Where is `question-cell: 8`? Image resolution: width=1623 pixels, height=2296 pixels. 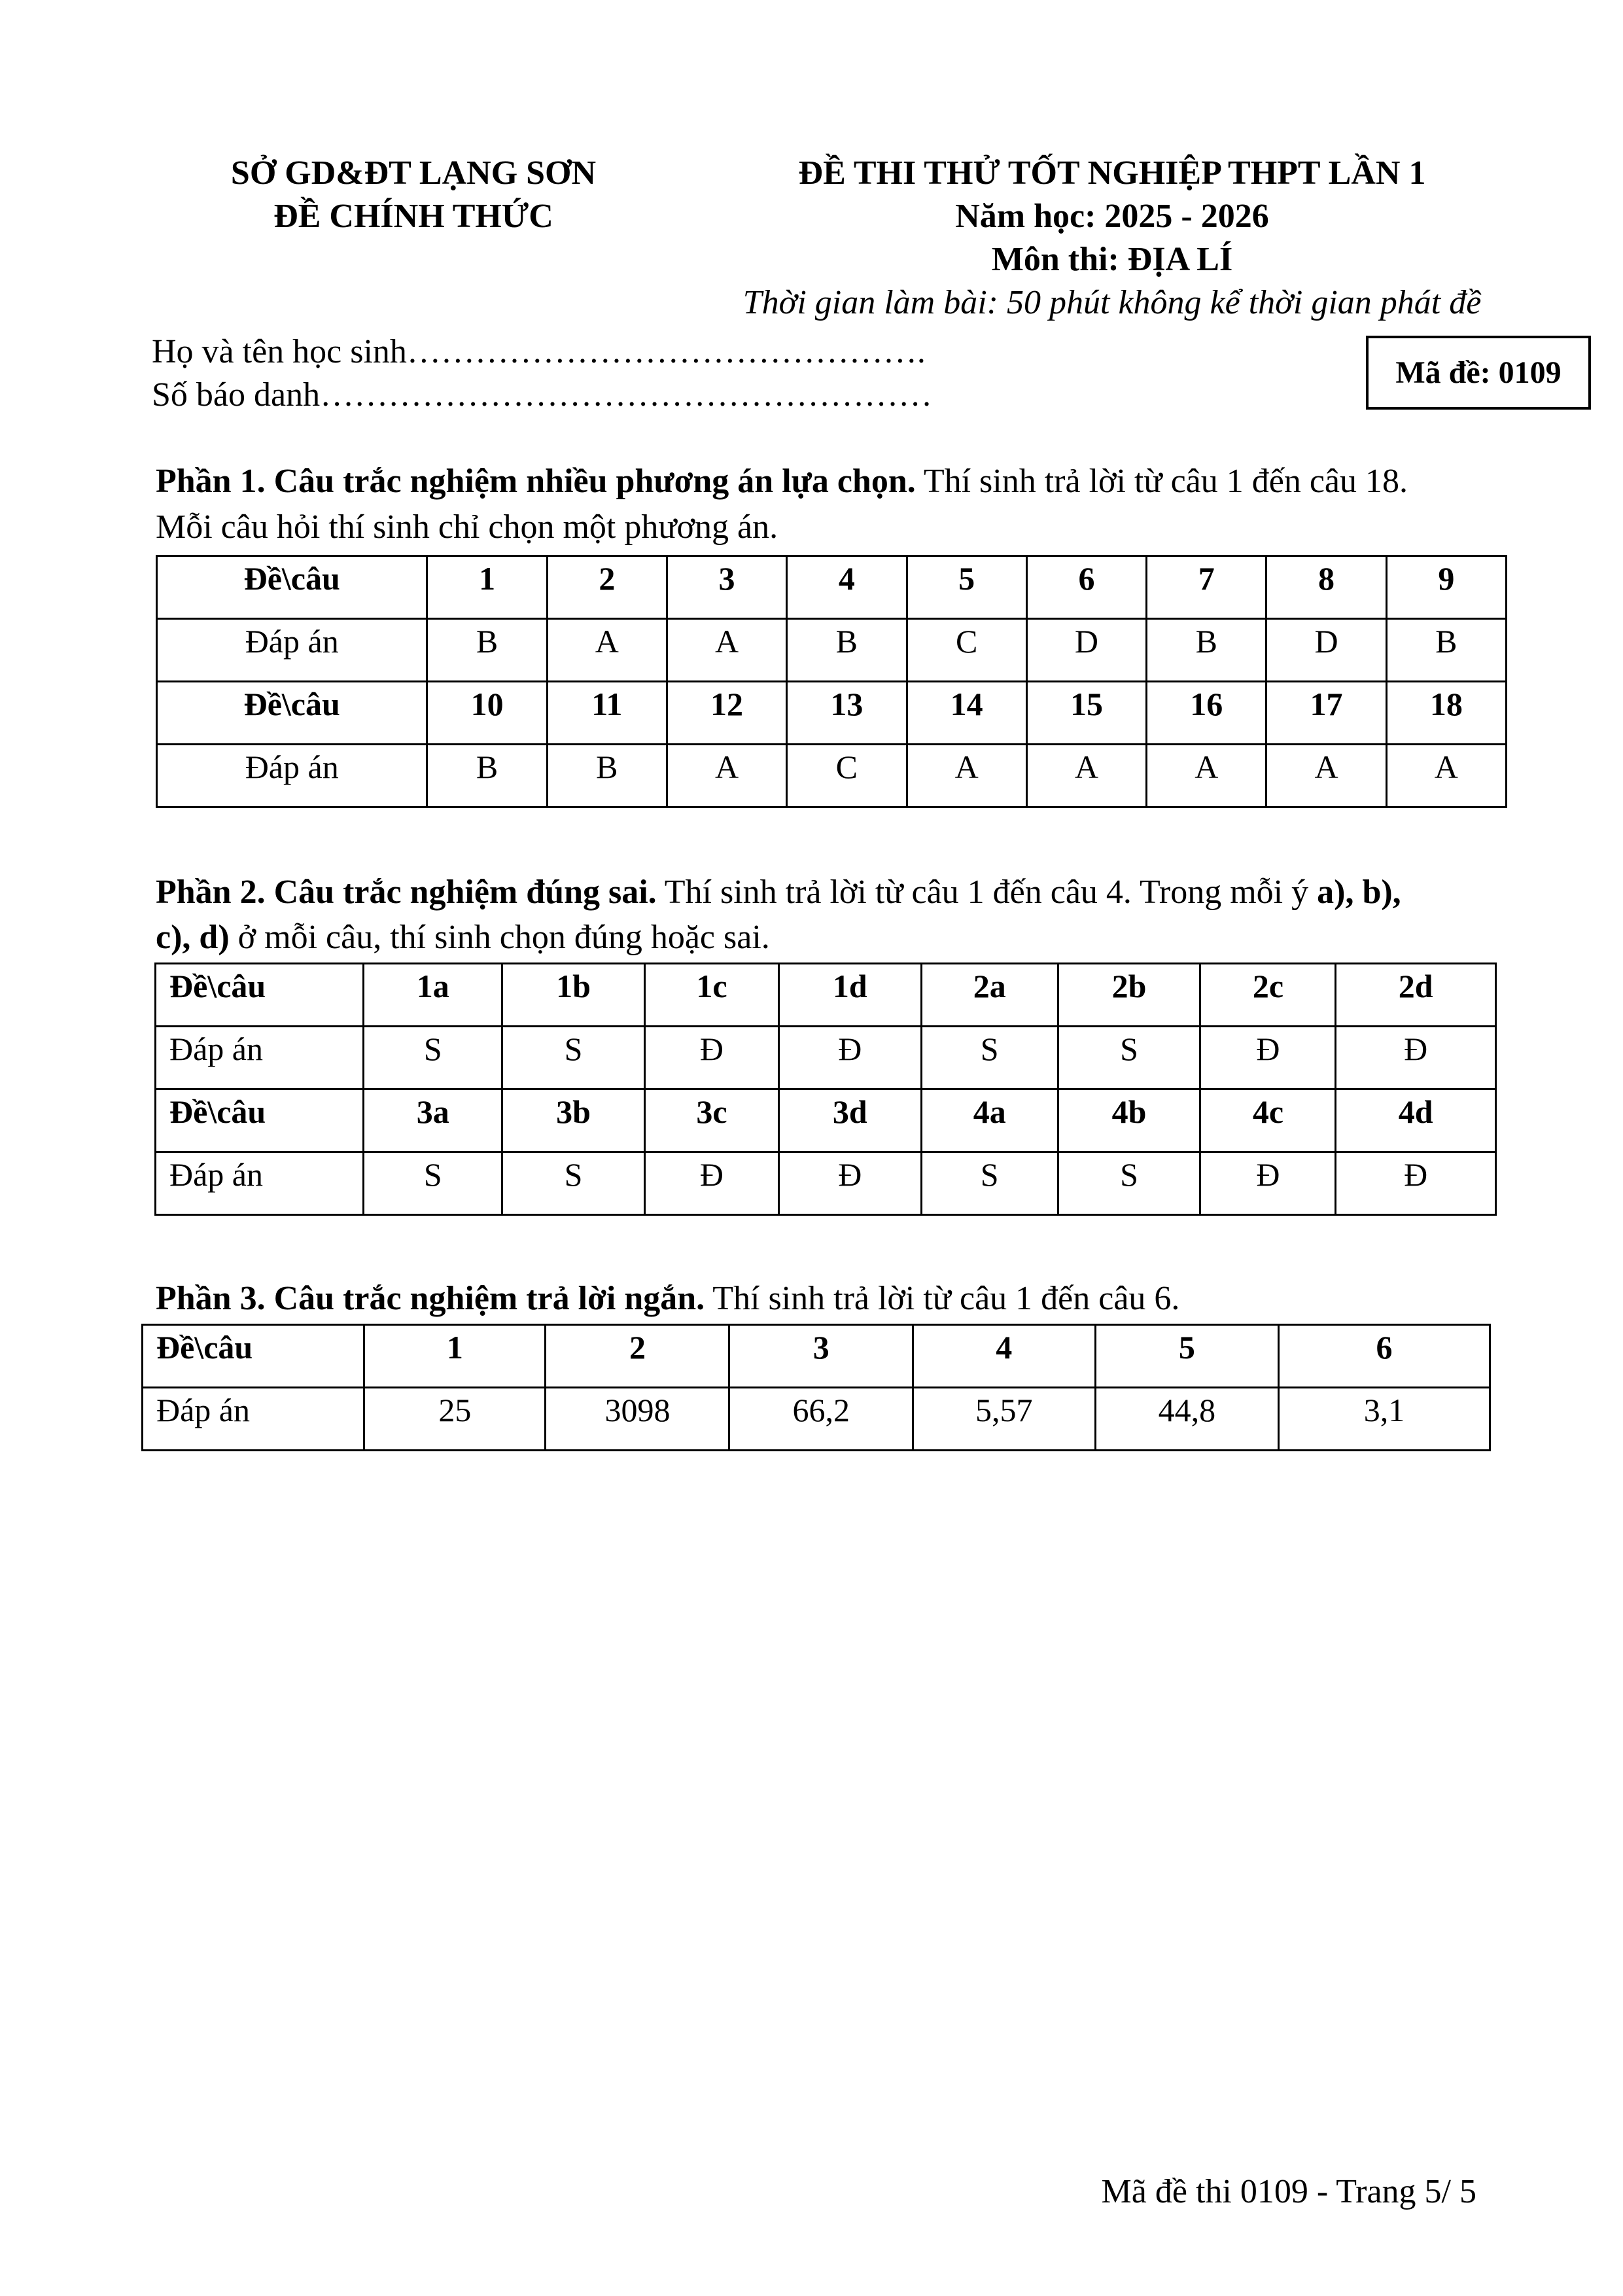
question-cell: 8 is located at coordinates (1326, 587).